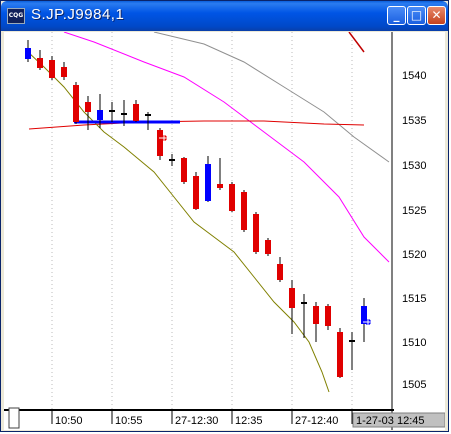 The width and height of the screenshot is (451, 434). What do you see at coordinates (356, 42) in the screenshot?
I see `ma-darkred-line` at bounding box center [356, 42].